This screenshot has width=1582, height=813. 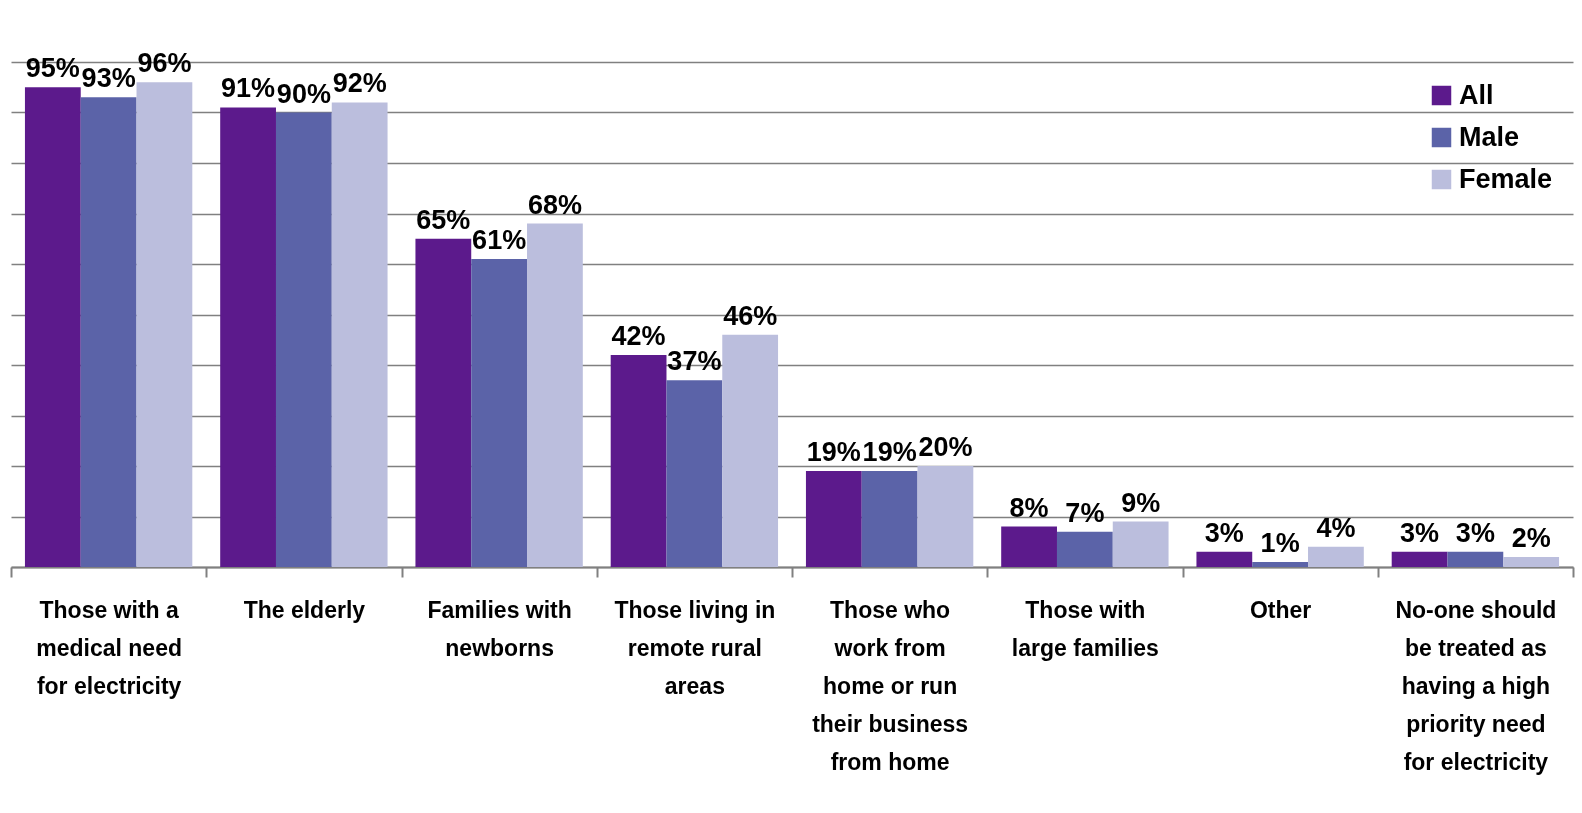 What do you see at coordinates (1280, 609) in the screenshot?
I see `x-tick-label: Other` at bounding box center [1280, 609].